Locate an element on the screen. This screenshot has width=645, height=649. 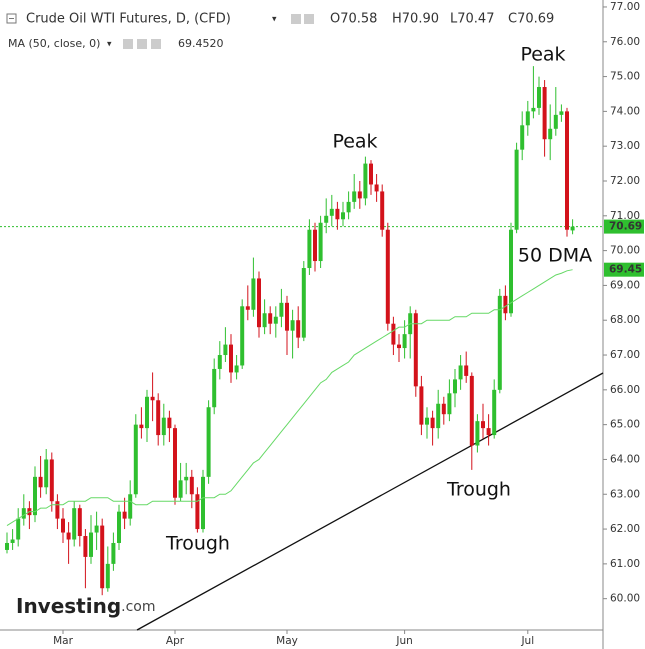
price-box-label: 69.45 is located at coordinates (625, 270).